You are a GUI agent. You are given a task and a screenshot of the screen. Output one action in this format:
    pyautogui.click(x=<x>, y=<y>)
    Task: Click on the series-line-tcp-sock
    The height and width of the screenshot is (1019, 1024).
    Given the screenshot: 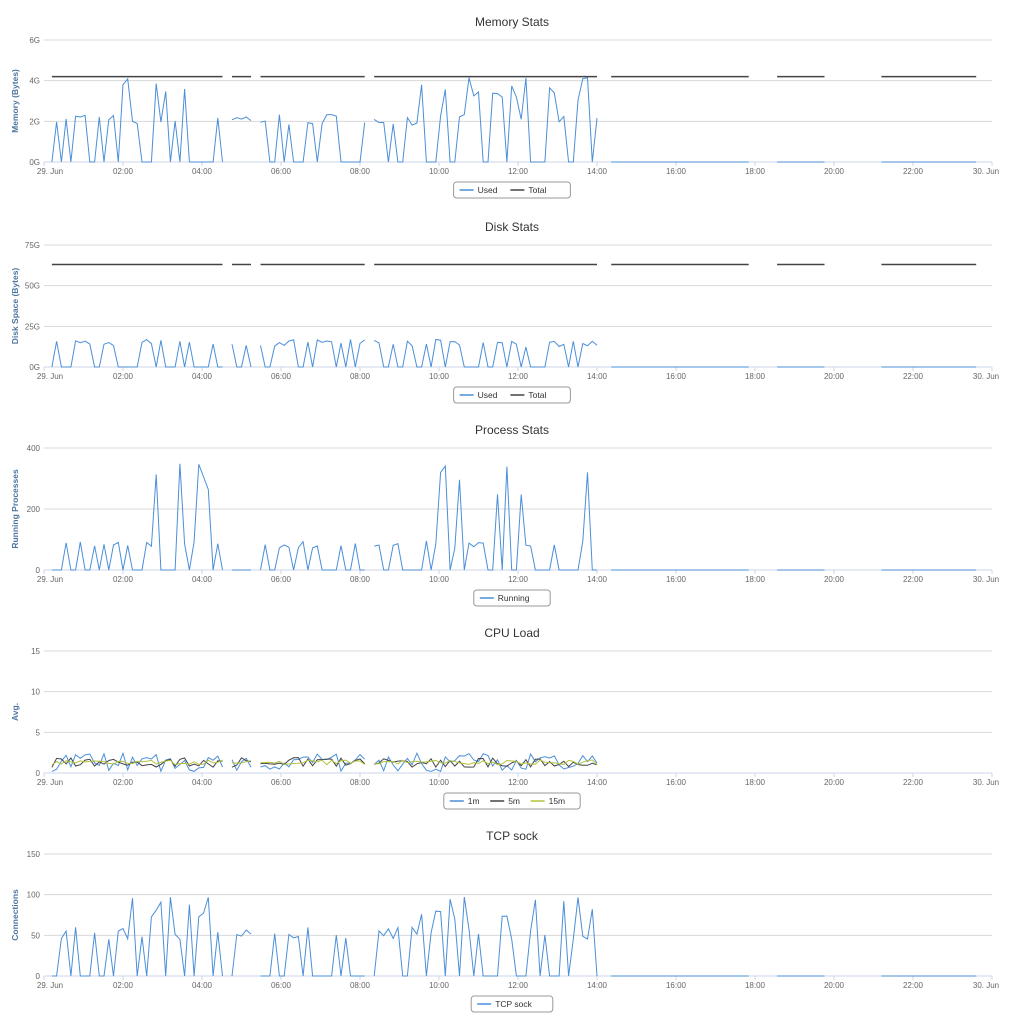 What is the action you would take?
    pyautogui.click(x=514, y=936)
    